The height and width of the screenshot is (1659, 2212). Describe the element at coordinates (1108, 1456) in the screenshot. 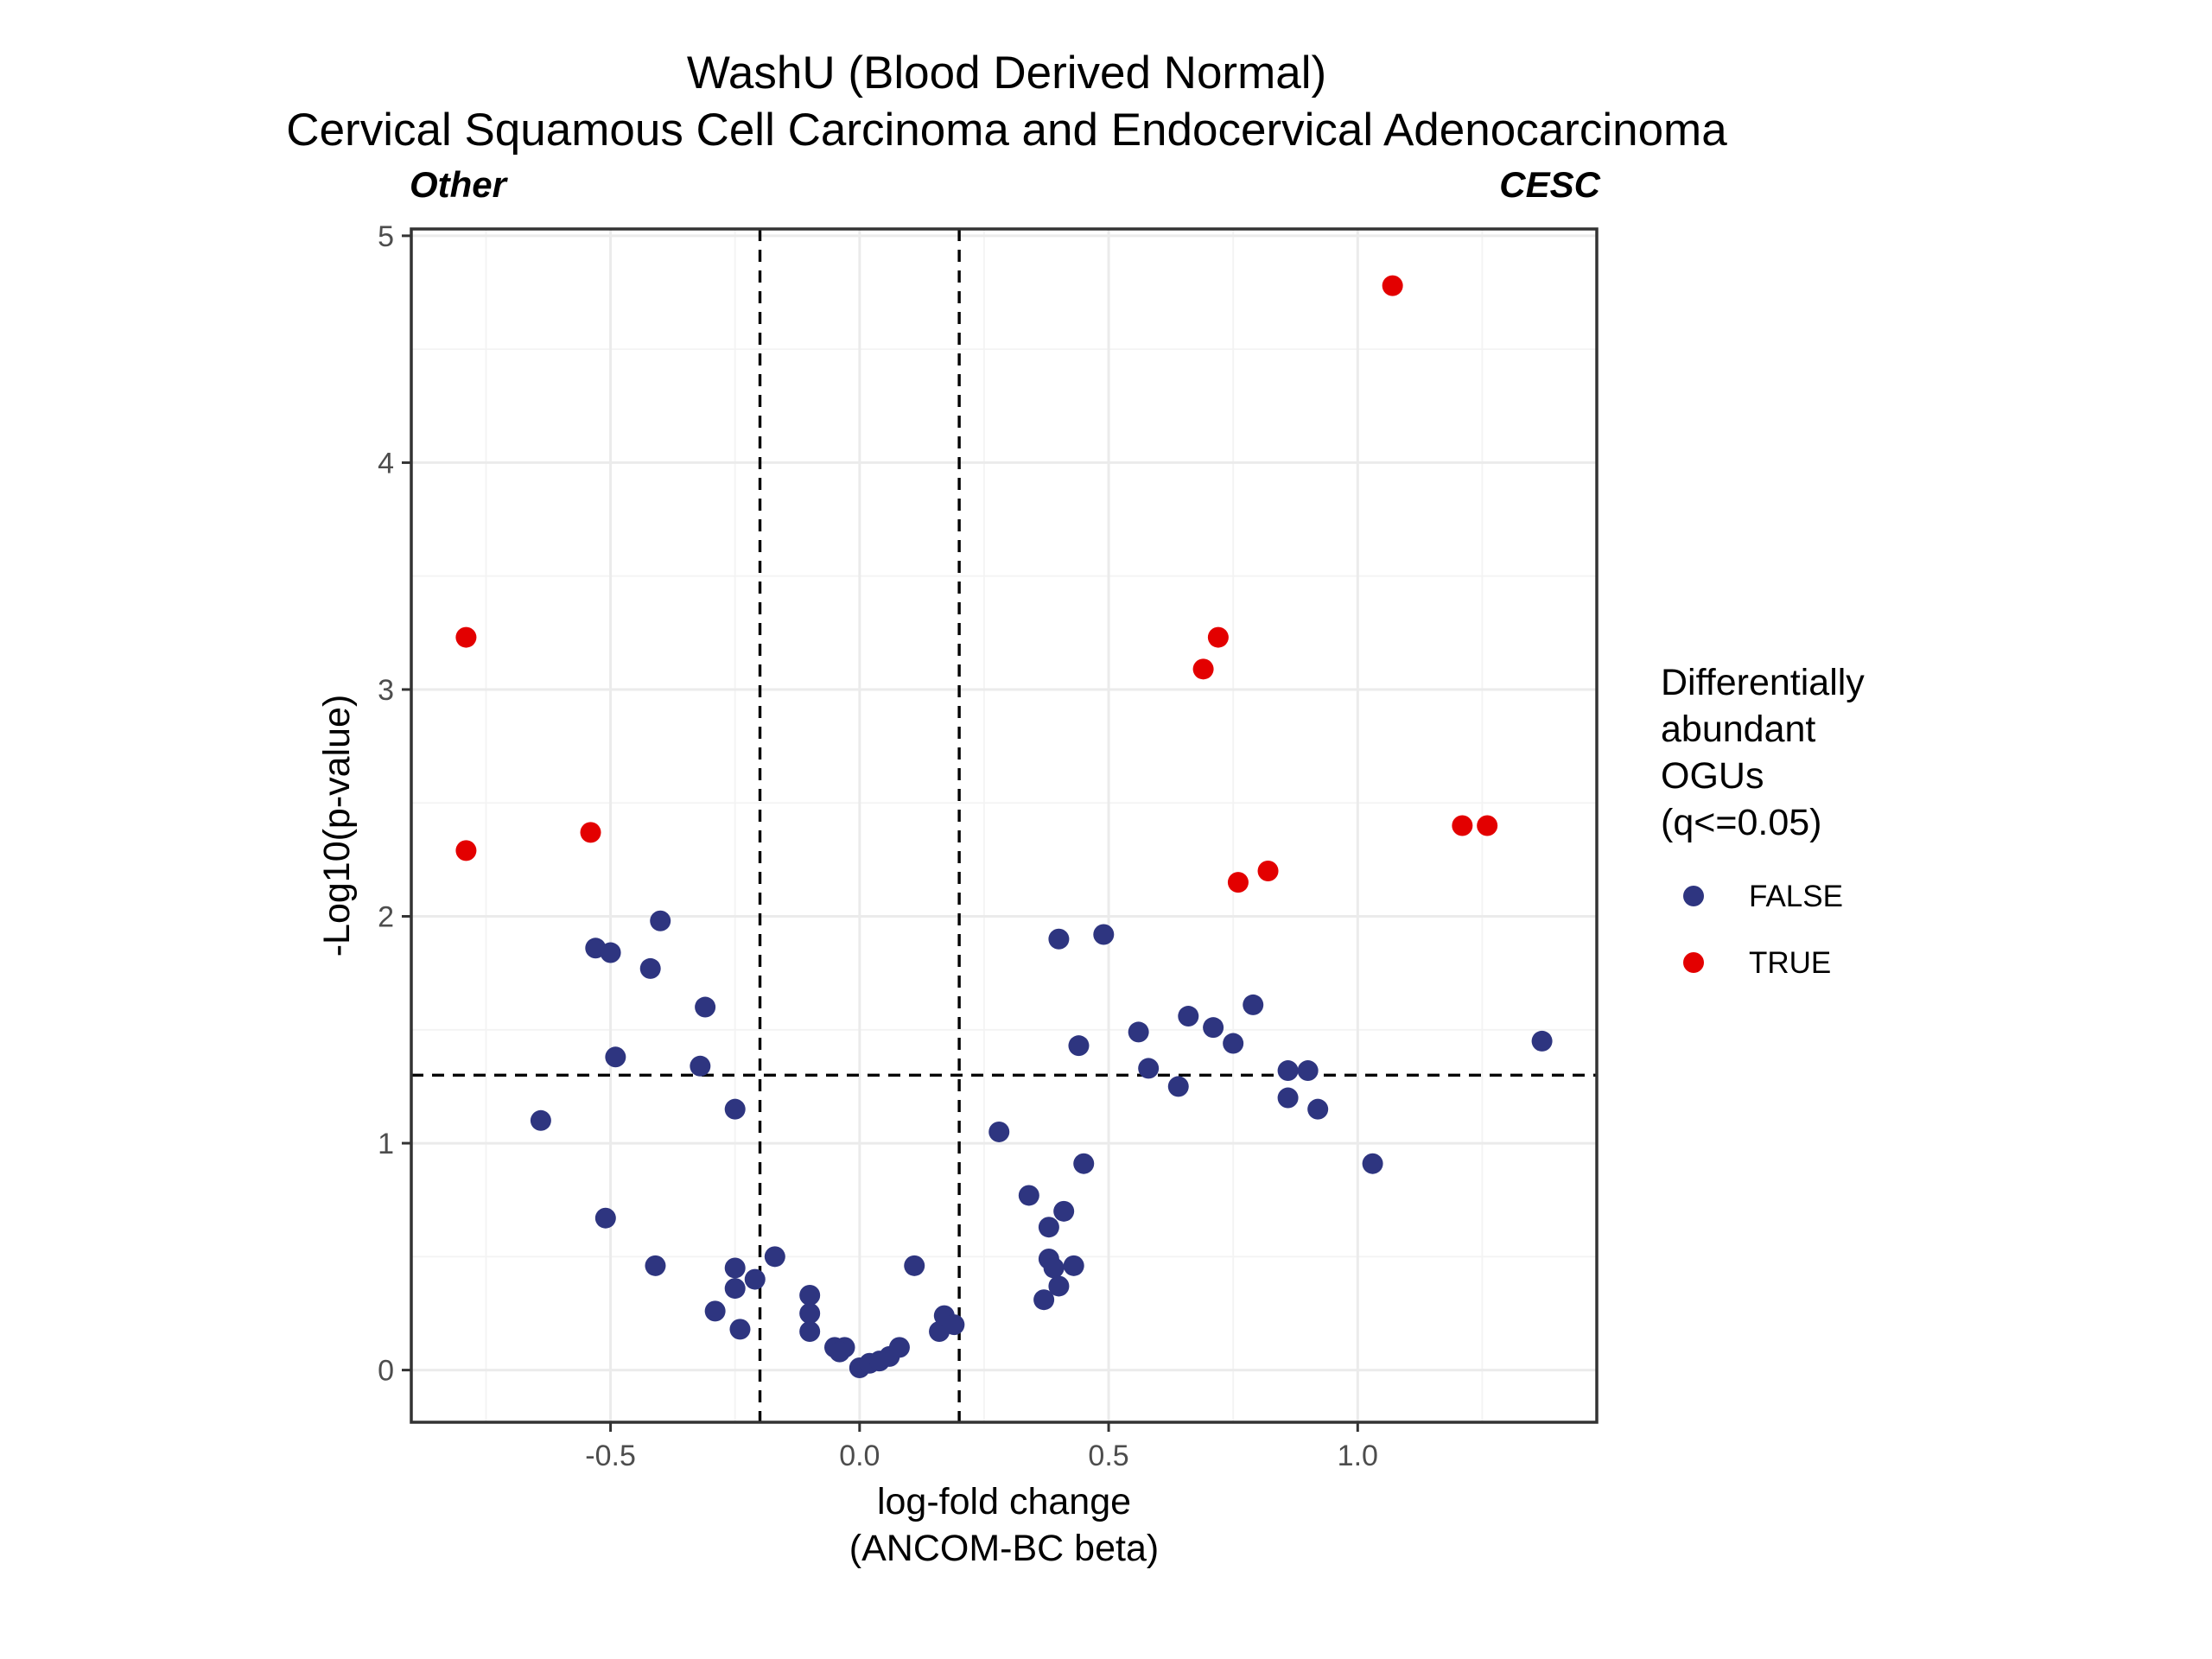

I see `x-tick-label: 0.5` at that location.